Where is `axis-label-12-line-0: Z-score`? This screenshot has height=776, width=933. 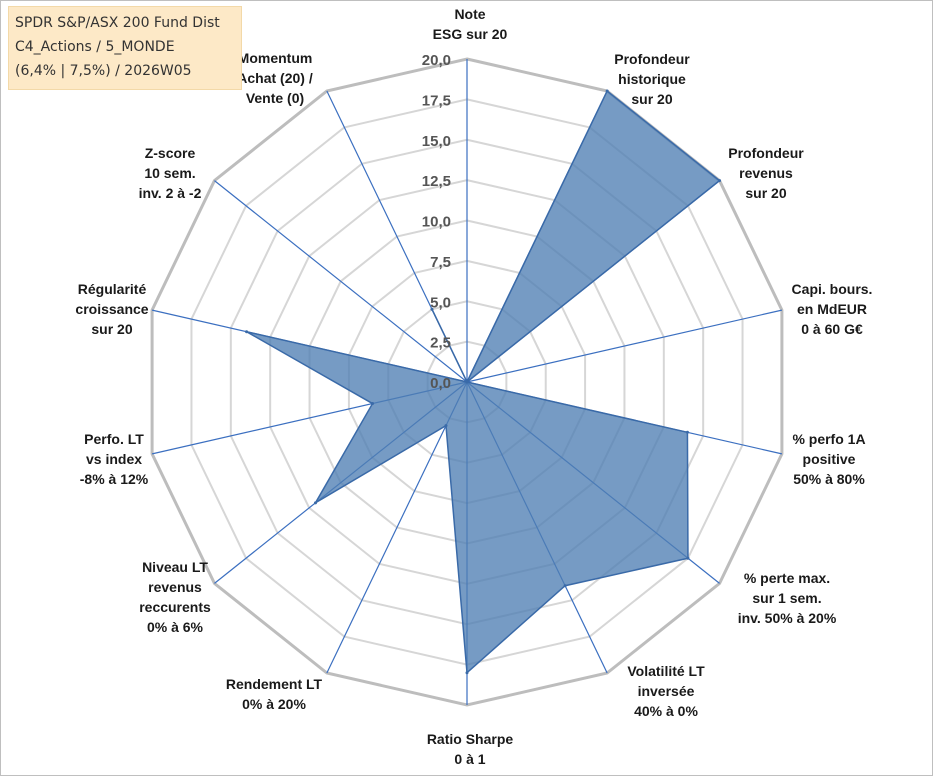
axis-label-12-line-0: Z-score is located at coordinates (170, 153).